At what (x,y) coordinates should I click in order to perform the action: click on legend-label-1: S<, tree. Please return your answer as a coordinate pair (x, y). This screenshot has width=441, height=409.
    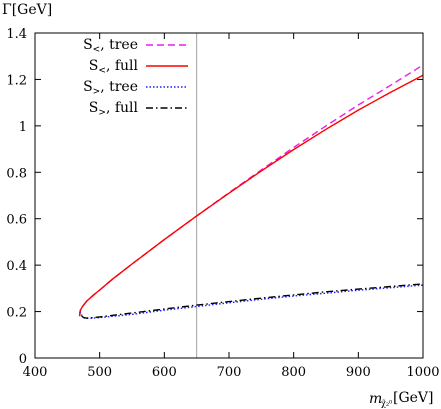
    Looking at the image, I should click on (110, 46).